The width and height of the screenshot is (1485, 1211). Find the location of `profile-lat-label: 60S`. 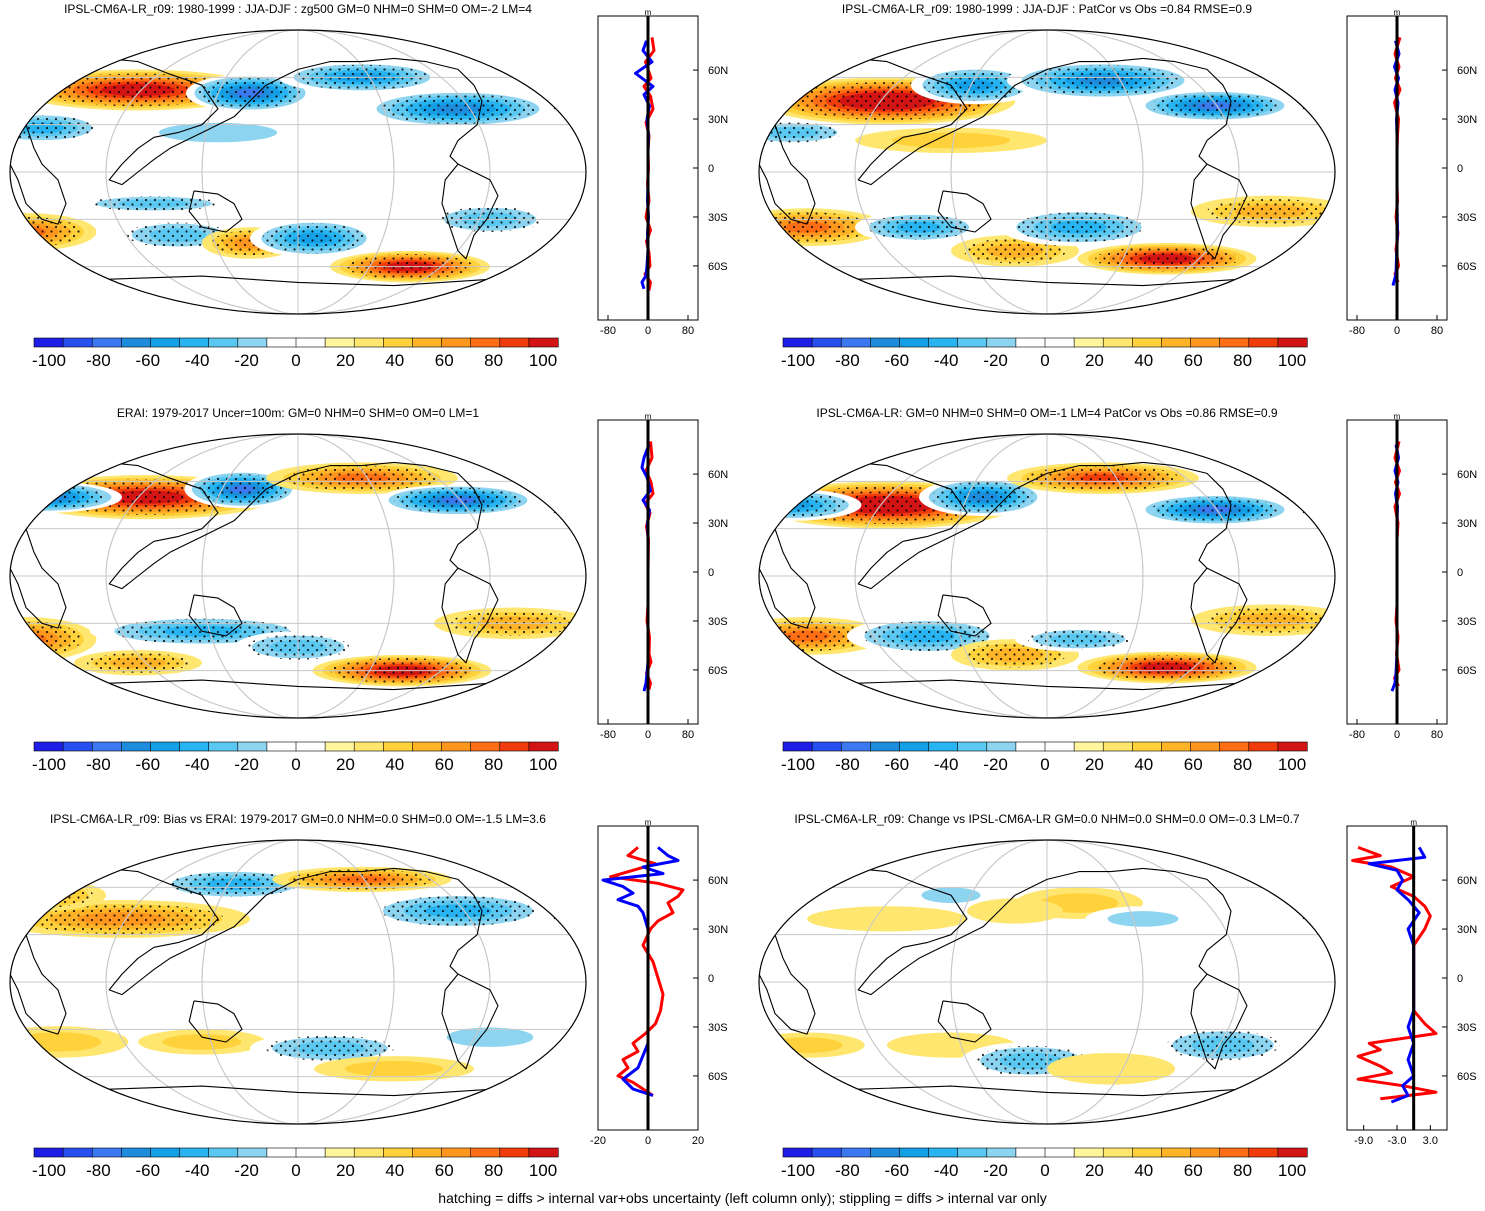

profile-lat-label: 60S is located at coordinates (1467, 671).